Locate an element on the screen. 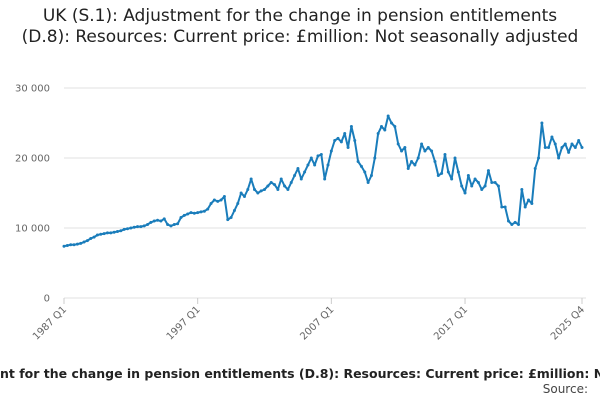  x-tick-label: 2017 Q1 is located at coordinates (451, 323).